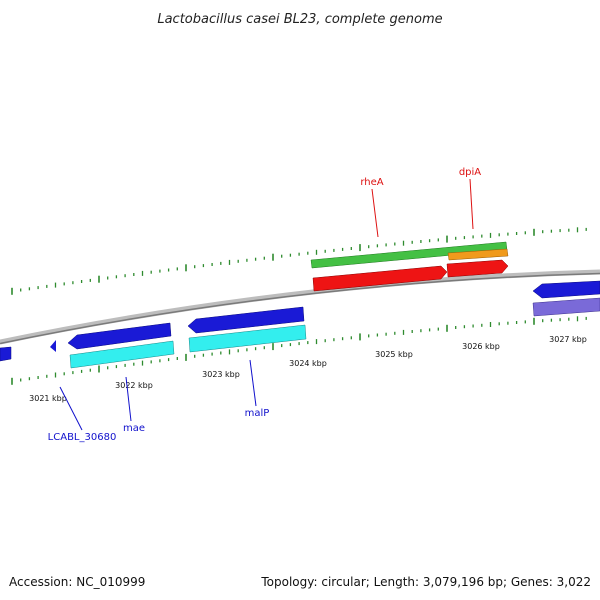 This screenshot has width=600, height=600. What do you see at coordinates (247, 338) in the screenshot?
I see `gene-arrow-malp-cyan` at bounding box center [247, 338].